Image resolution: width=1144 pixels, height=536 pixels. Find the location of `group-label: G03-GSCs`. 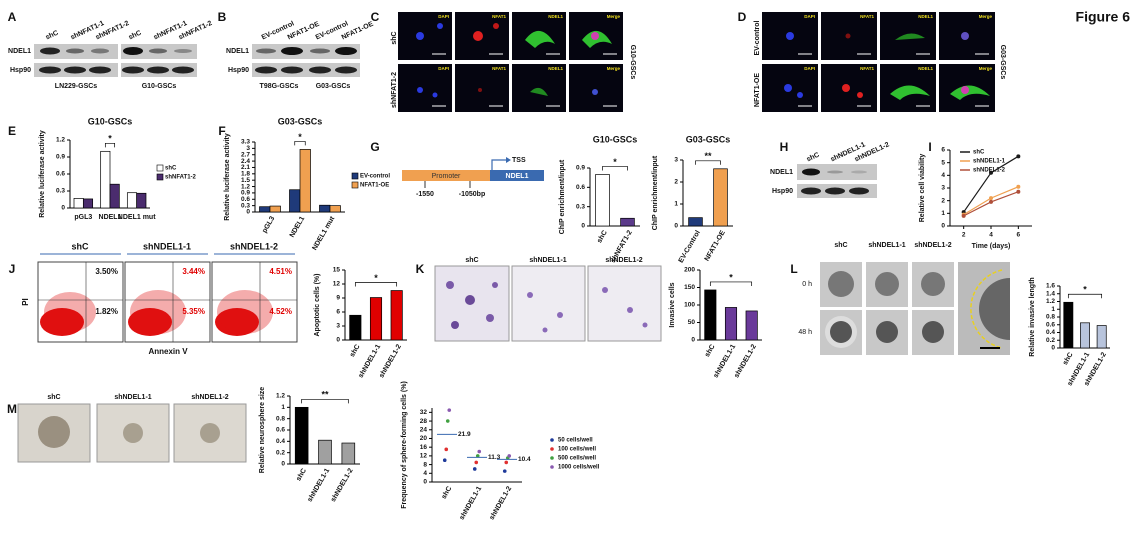

group-label: G03-GSCs is located at coordinates (333, 86).